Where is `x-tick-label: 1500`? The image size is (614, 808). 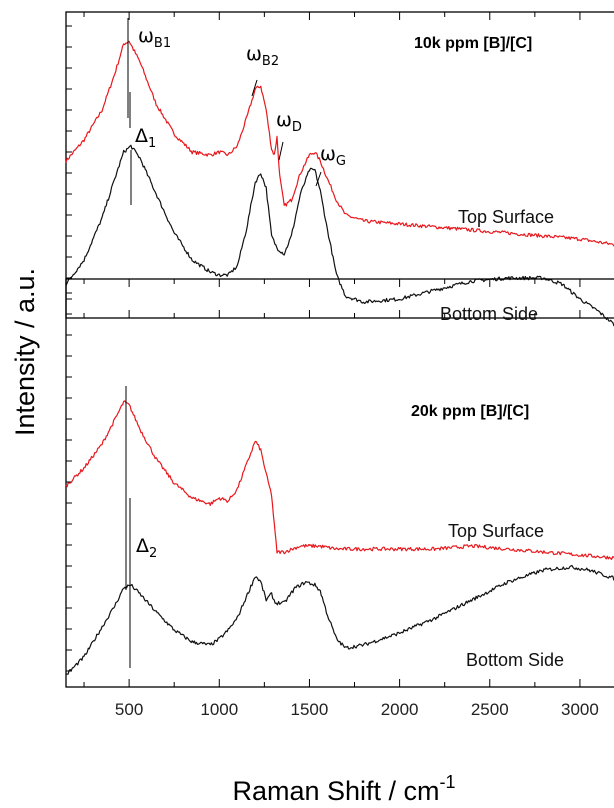 x-tick-label: 1500 is located at coordinates (310, 709).